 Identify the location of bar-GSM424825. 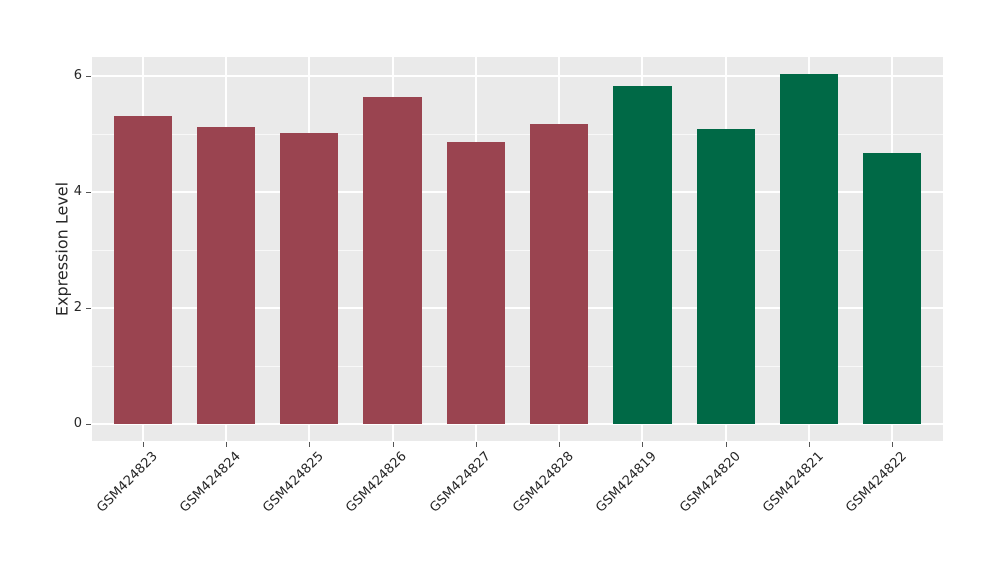
(309, 278).